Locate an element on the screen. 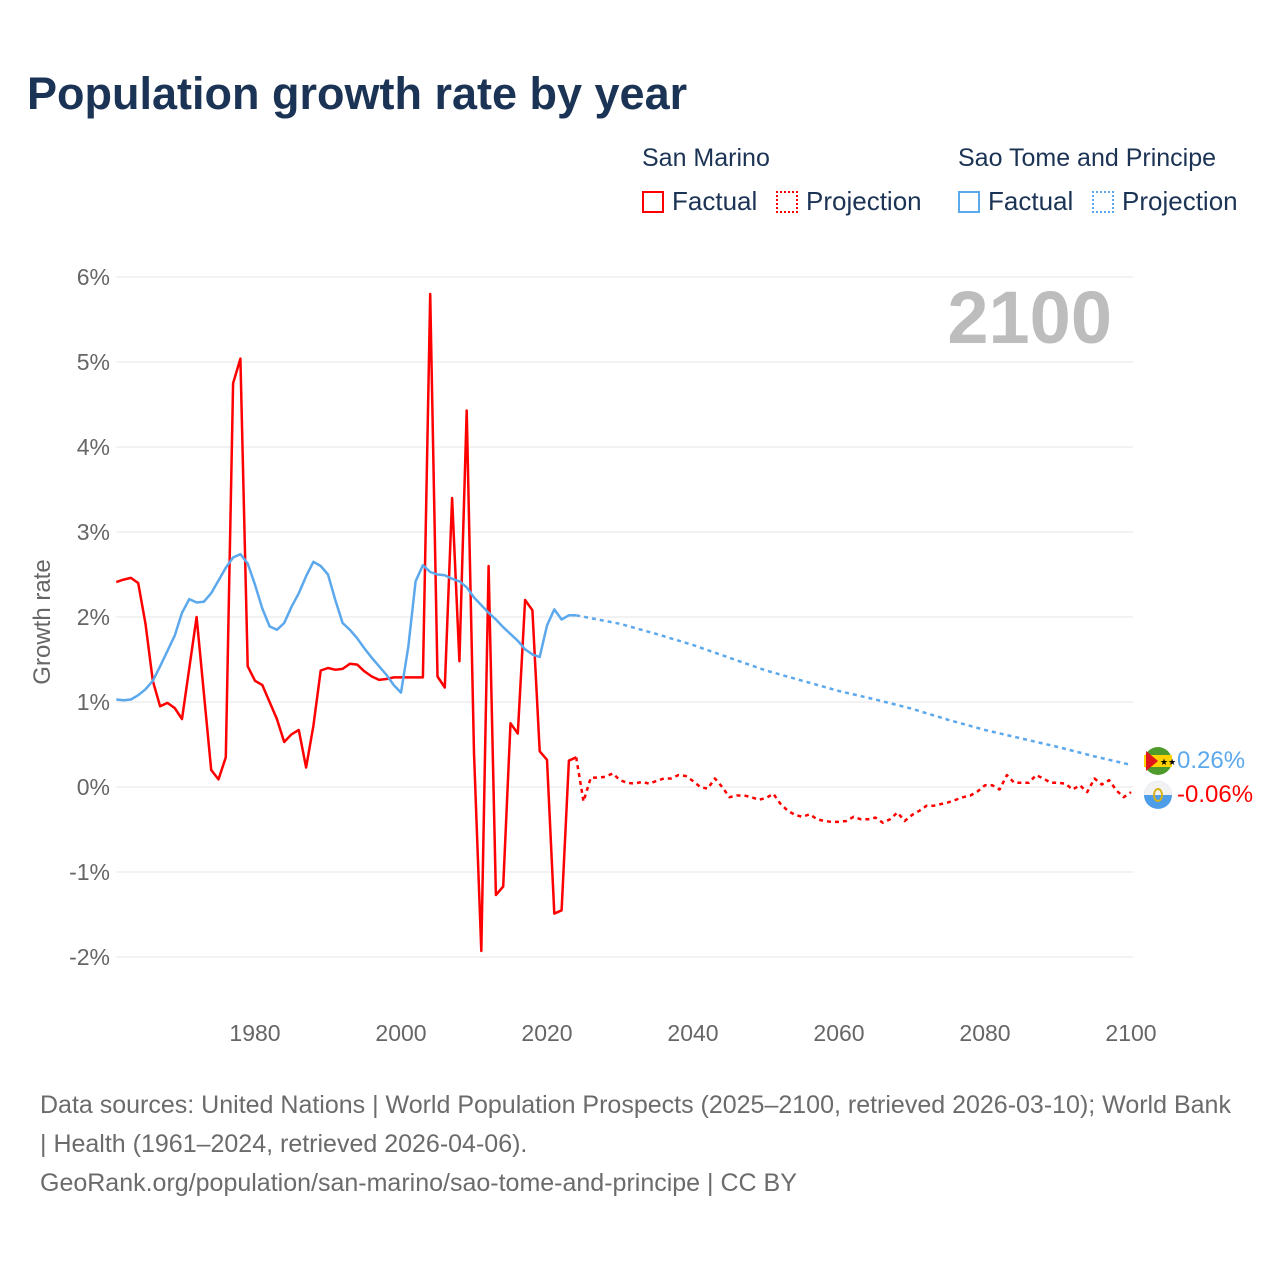  legend-group-sao-tome: Sao Tome and Principe is located at coordinates (1087, 158).